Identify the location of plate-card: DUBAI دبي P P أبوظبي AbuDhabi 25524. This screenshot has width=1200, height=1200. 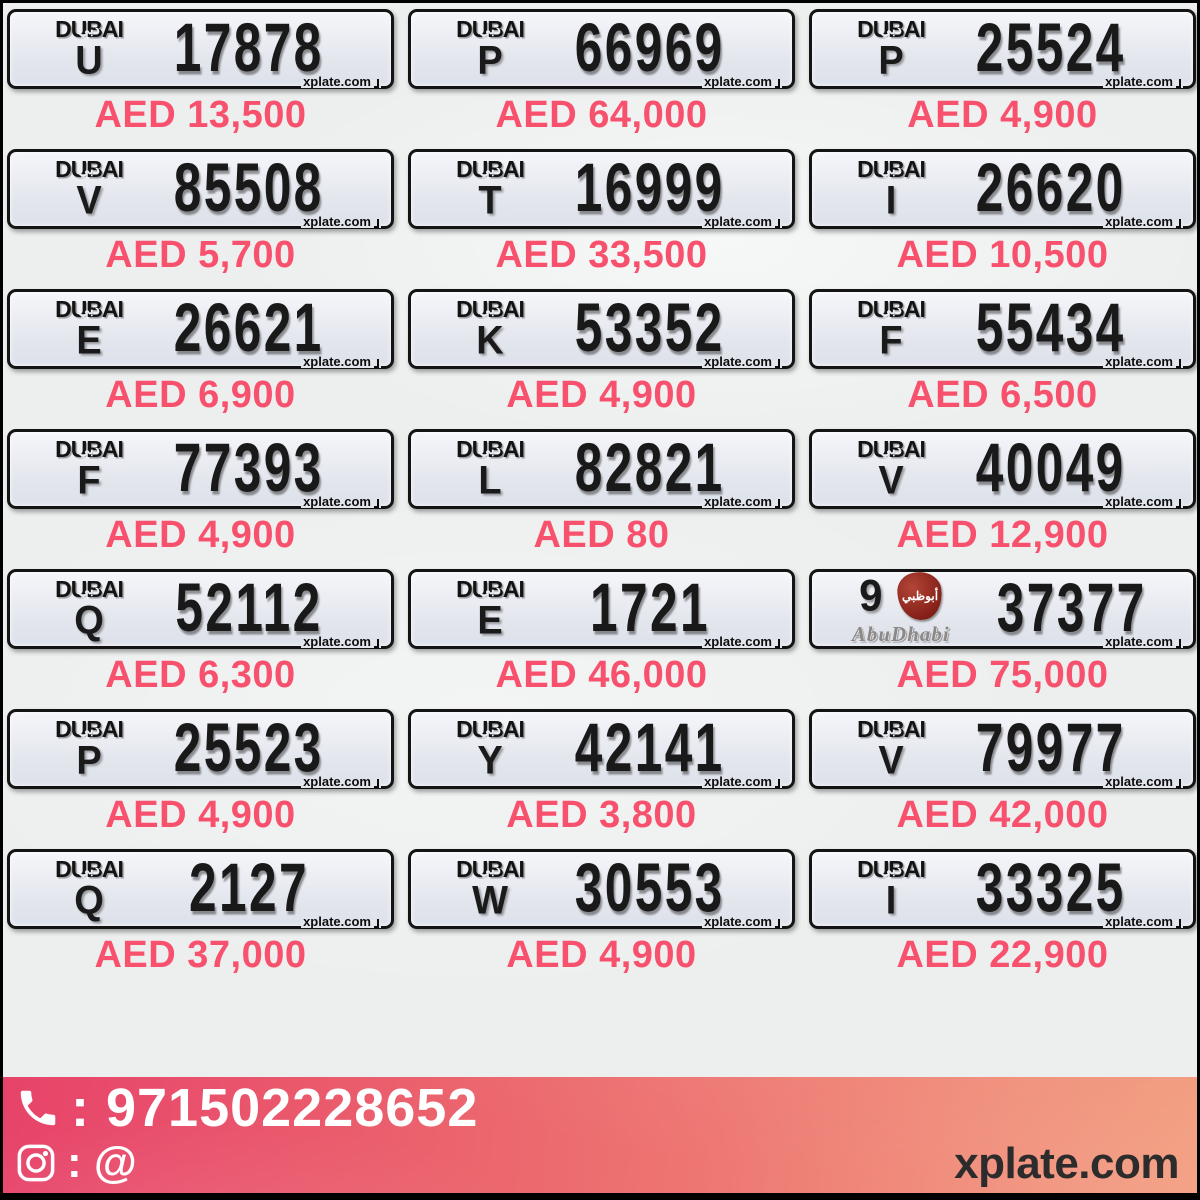
(1002, 79).